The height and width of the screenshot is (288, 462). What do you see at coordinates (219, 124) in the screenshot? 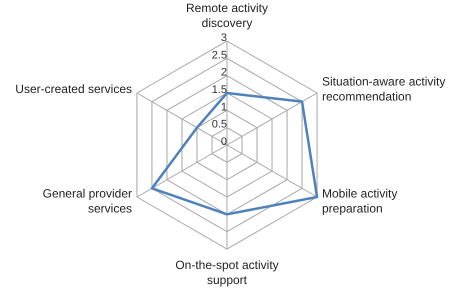
I see `y-tick-label: 0.5` at bounding box center [219, 124].